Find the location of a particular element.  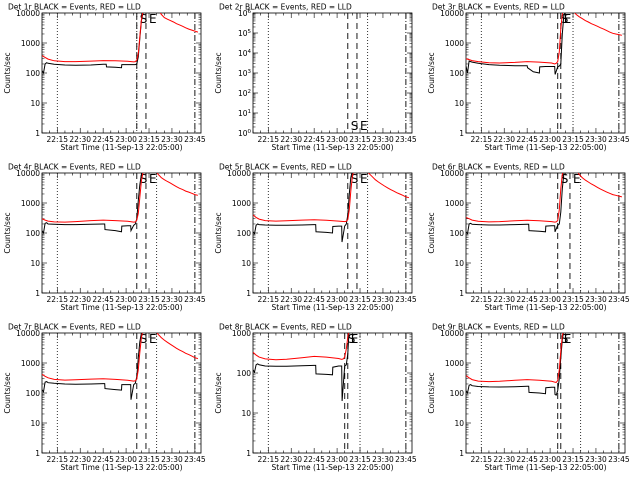

y-tick-label: 104 is located at coordinates (245, 53).